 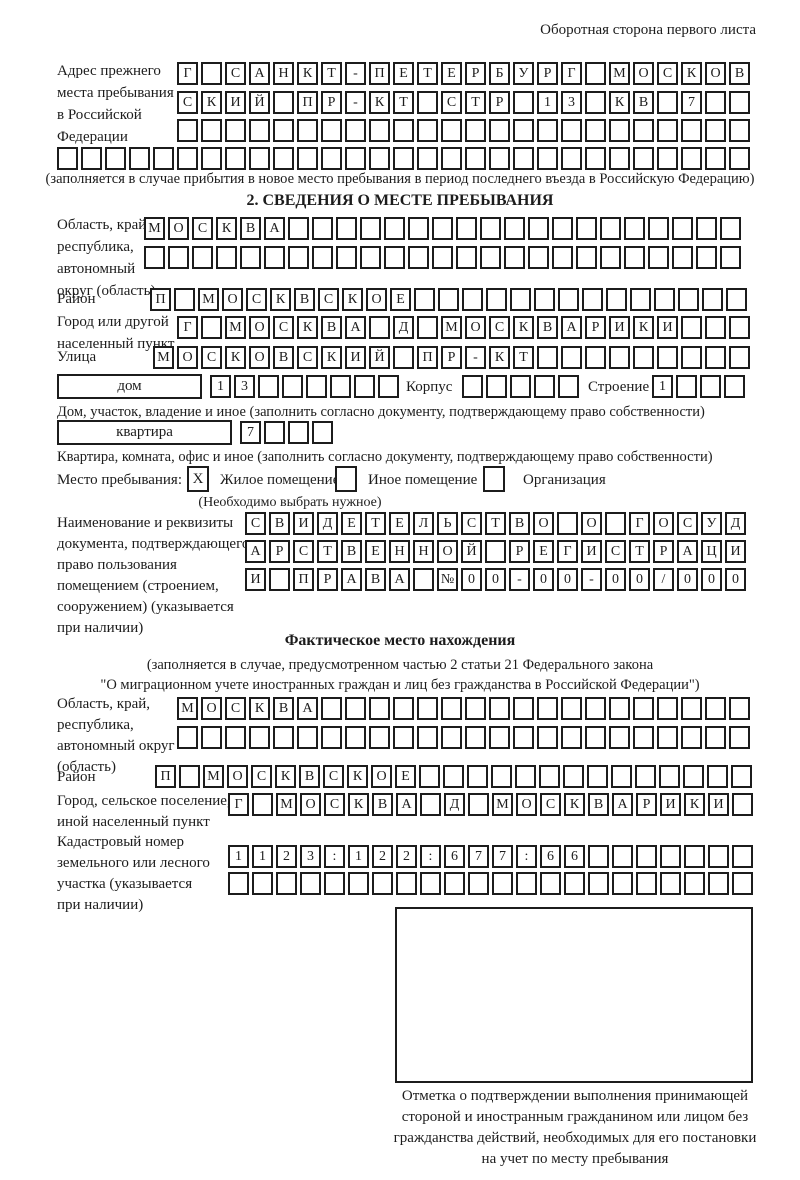 I want to click on label-line: Область, край,, so click(x=104, y=225).